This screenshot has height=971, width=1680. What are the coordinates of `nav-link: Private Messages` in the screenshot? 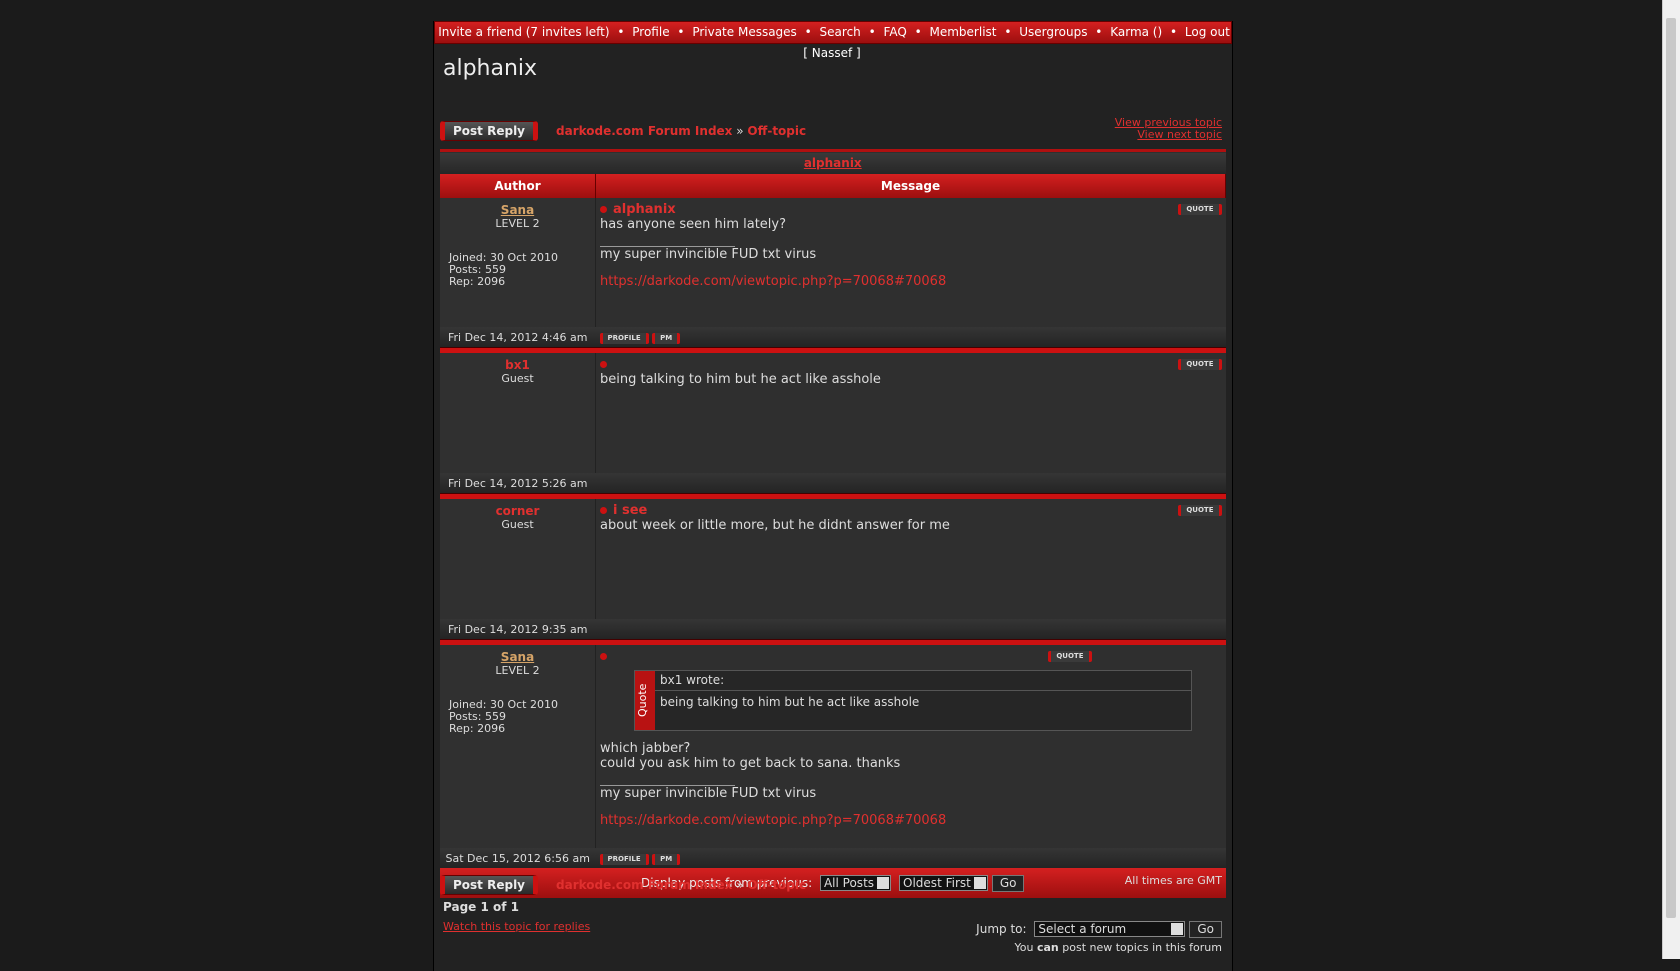 It's located at (744, 32).